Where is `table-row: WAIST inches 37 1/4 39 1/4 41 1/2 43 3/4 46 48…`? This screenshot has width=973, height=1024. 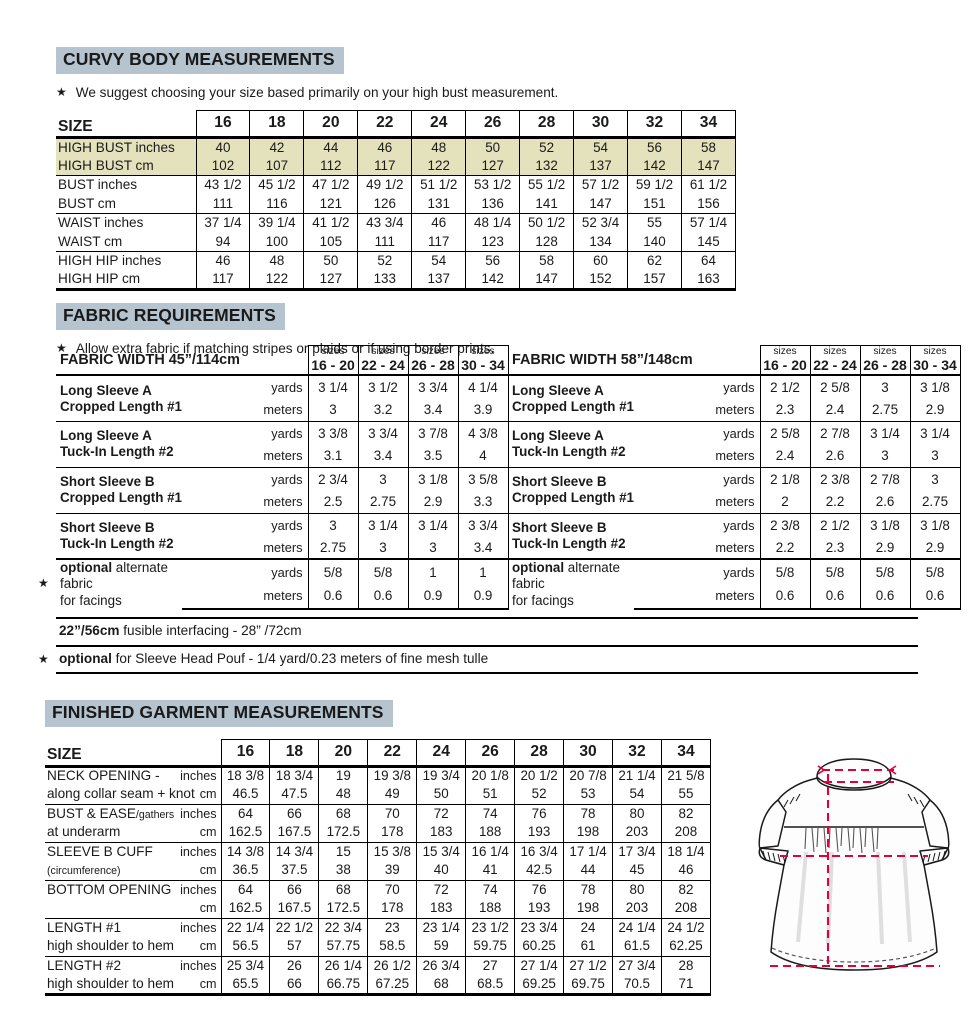
table-row: WAIST inches 37 1/4 39 1/4 41 1/2 43 3/4 46 48… is located at coordinates (396, 222).